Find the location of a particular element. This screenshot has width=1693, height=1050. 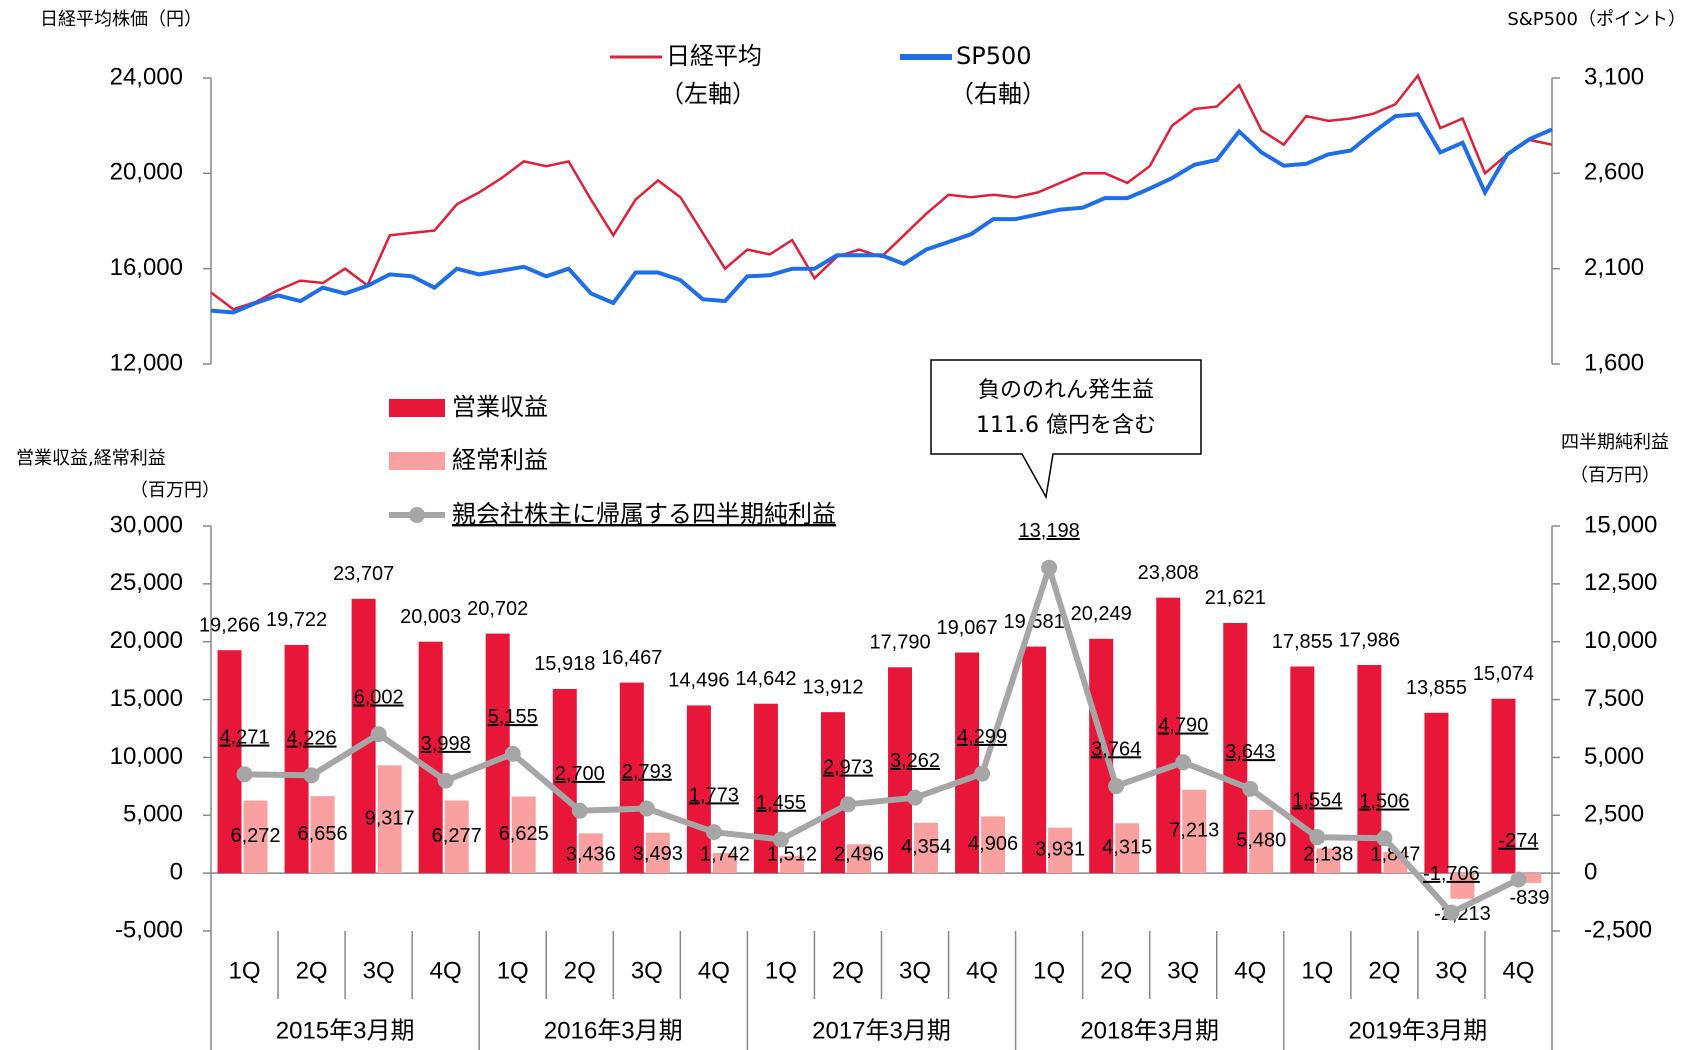

data-label: 5,155 is located at coordinates (513, 717).